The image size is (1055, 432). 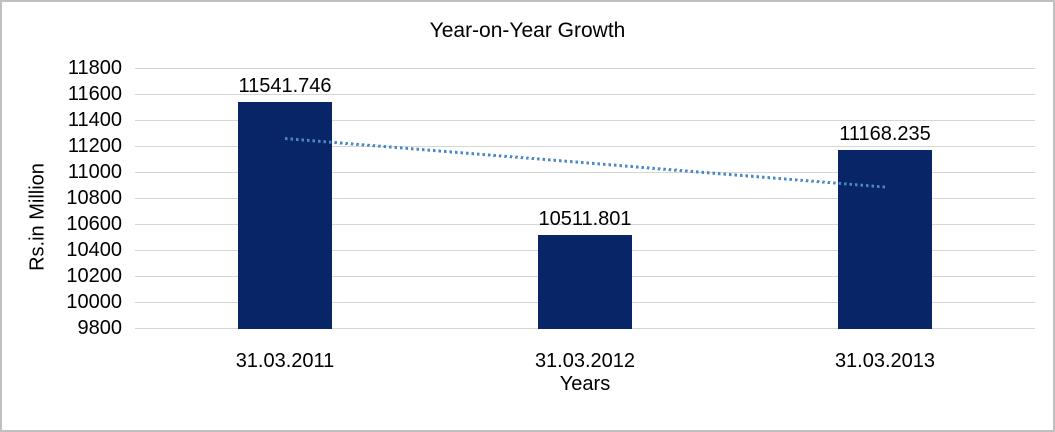 What do you see at coordinates (94, 68) in the screenshot?
I see `y-tick-label: 11800` at bounding box center [94, 68].